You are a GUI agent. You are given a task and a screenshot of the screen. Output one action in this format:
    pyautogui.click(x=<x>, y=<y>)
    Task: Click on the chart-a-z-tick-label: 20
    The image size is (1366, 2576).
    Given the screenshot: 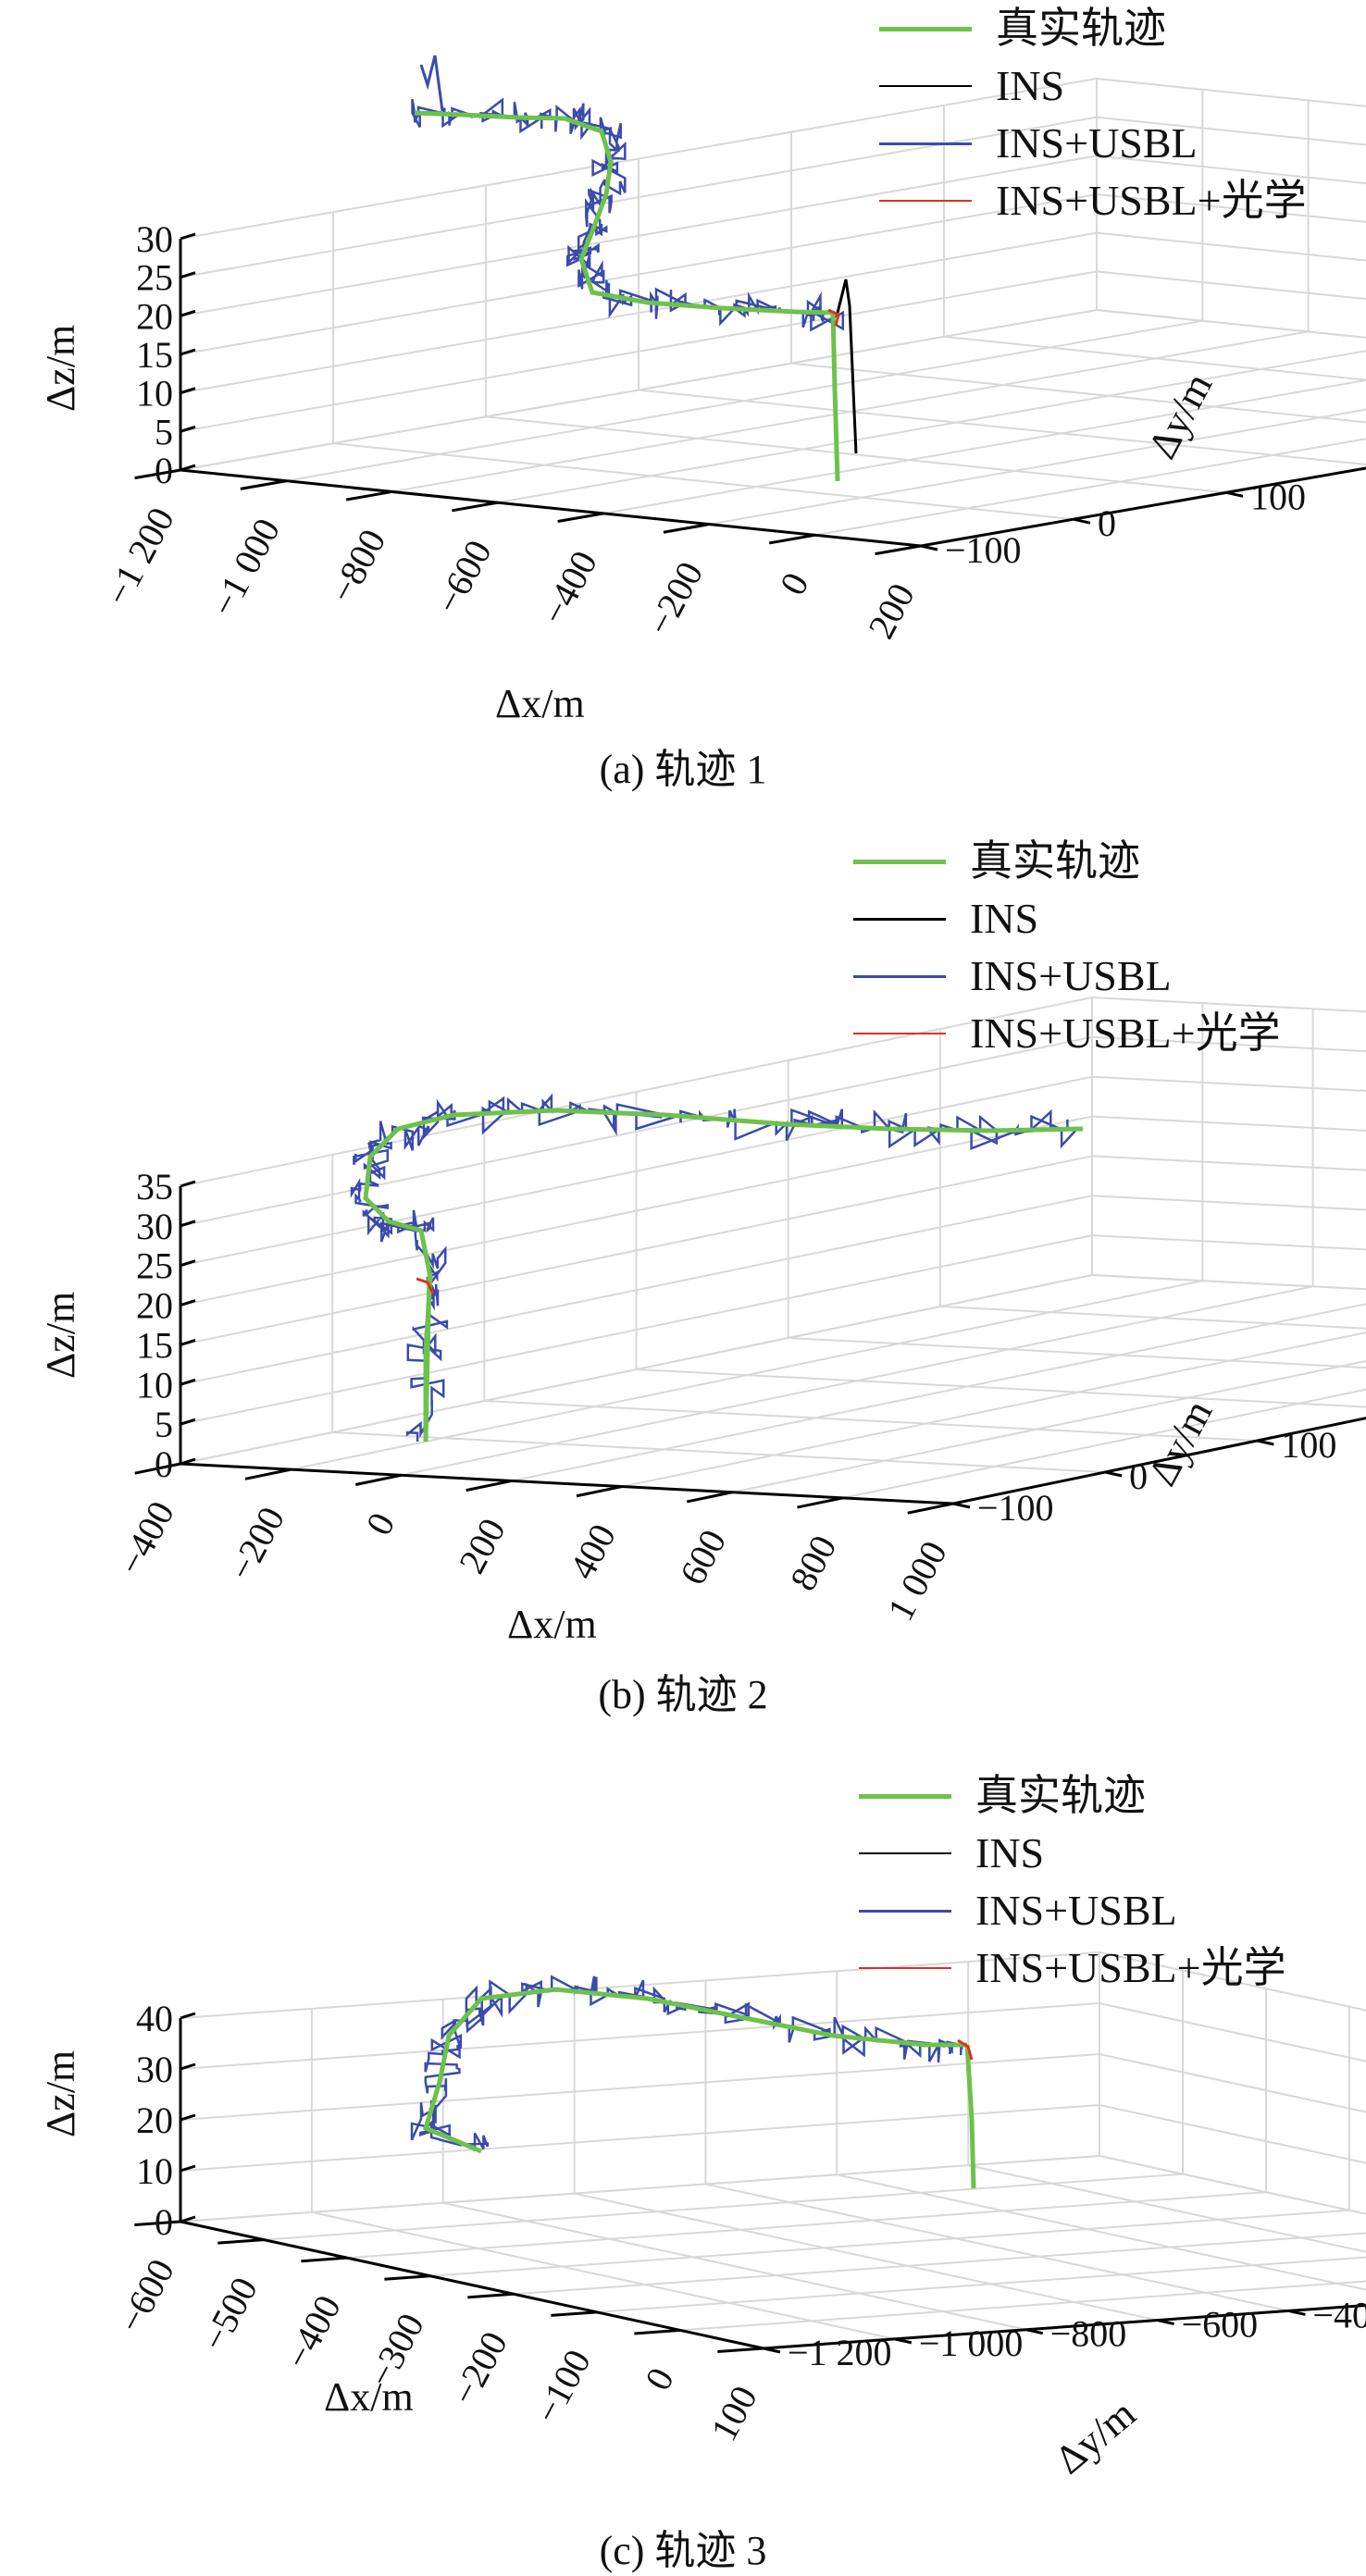 What is the action you would take?
    pyautogui.click(x=154, y=316)
    